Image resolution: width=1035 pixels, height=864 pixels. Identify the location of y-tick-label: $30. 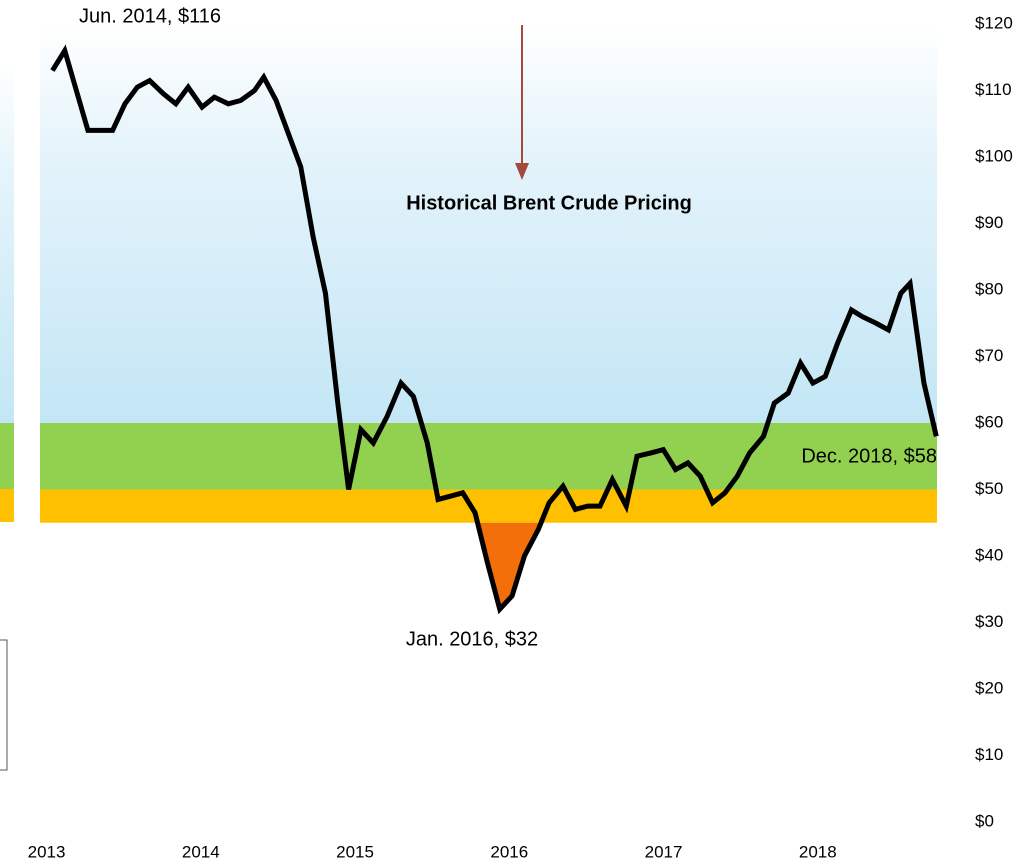
(989, 621).